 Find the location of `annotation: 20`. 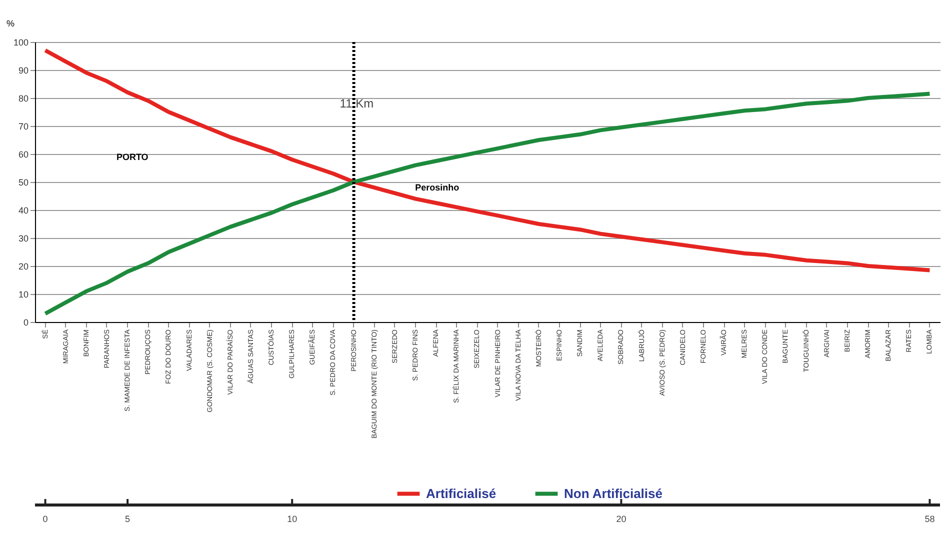

annotation: 20 is located at coordinates (621, 519).